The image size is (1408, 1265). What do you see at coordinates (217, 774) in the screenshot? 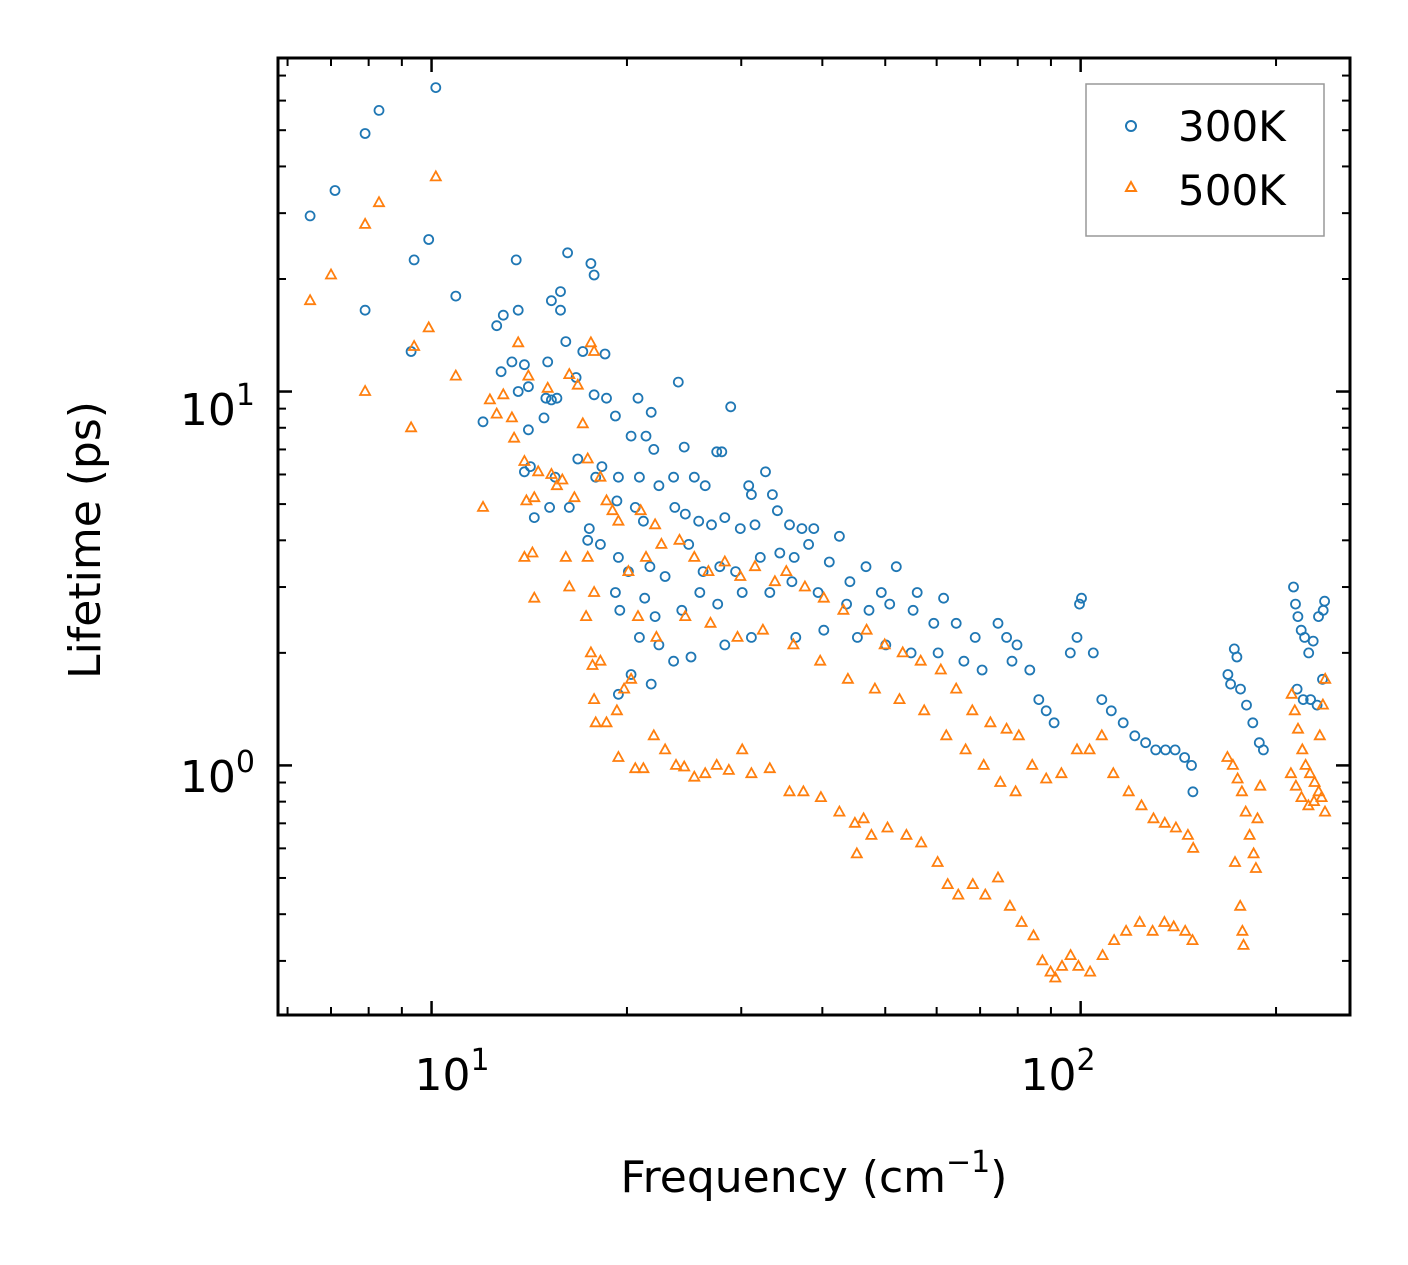
I see `y-tick-label-10-0: 10⁰` at bounding box center [217, 774].